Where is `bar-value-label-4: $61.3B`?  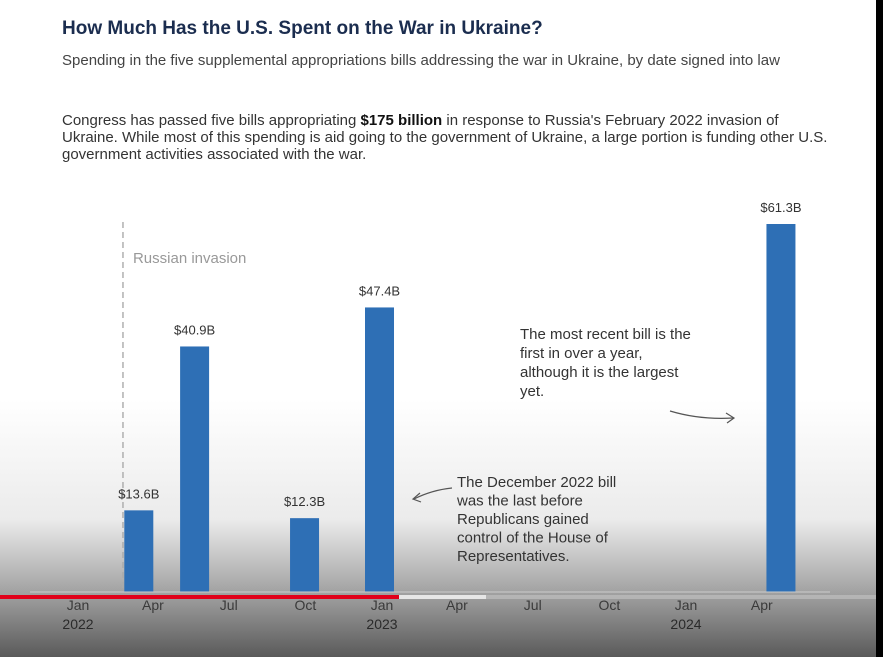 bar-value-label-4: $61.3B is located at coordinates (780, 207).